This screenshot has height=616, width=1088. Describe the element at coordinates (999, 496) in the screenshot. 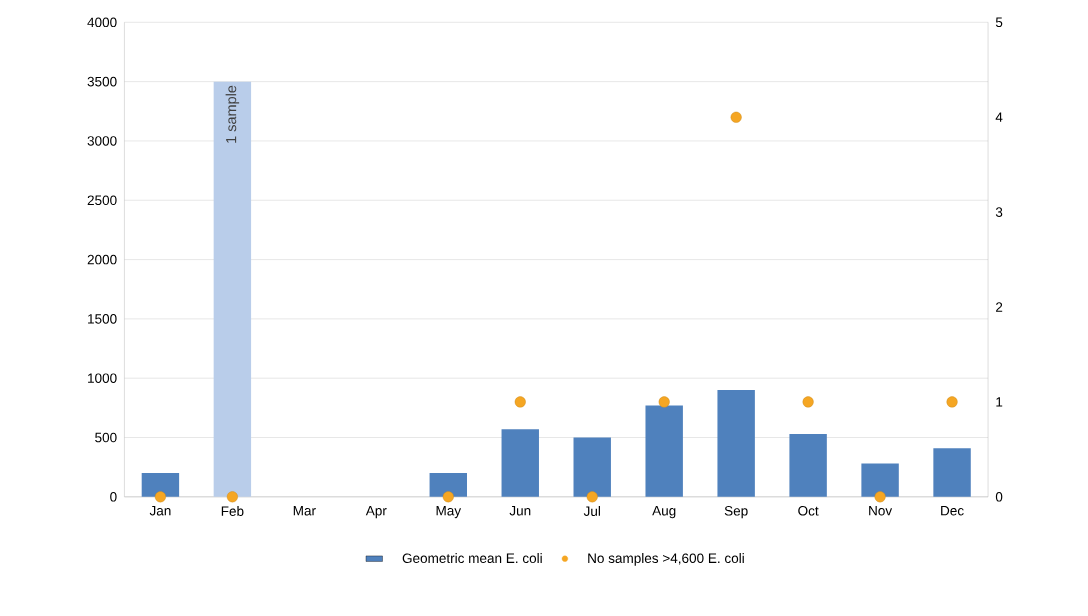

I see `y2-tick-label: 0` at that location.